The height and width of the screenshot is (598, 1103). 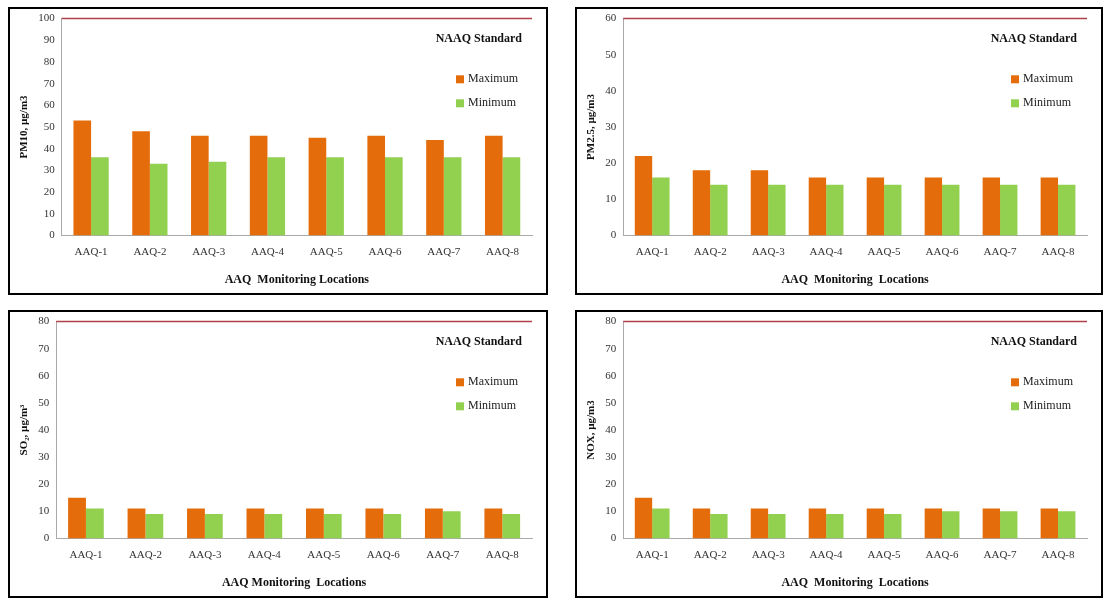 I want to click on y-axis-title: PM10, µg/m3, so click(x=23, y=126).